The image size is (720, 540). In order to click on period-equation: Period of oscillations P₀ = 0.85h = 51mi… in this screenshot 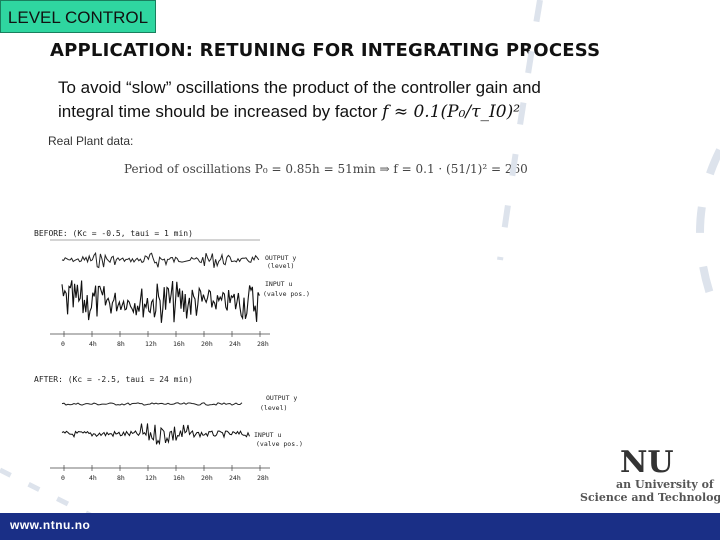, I will do `click(326, 169)`.